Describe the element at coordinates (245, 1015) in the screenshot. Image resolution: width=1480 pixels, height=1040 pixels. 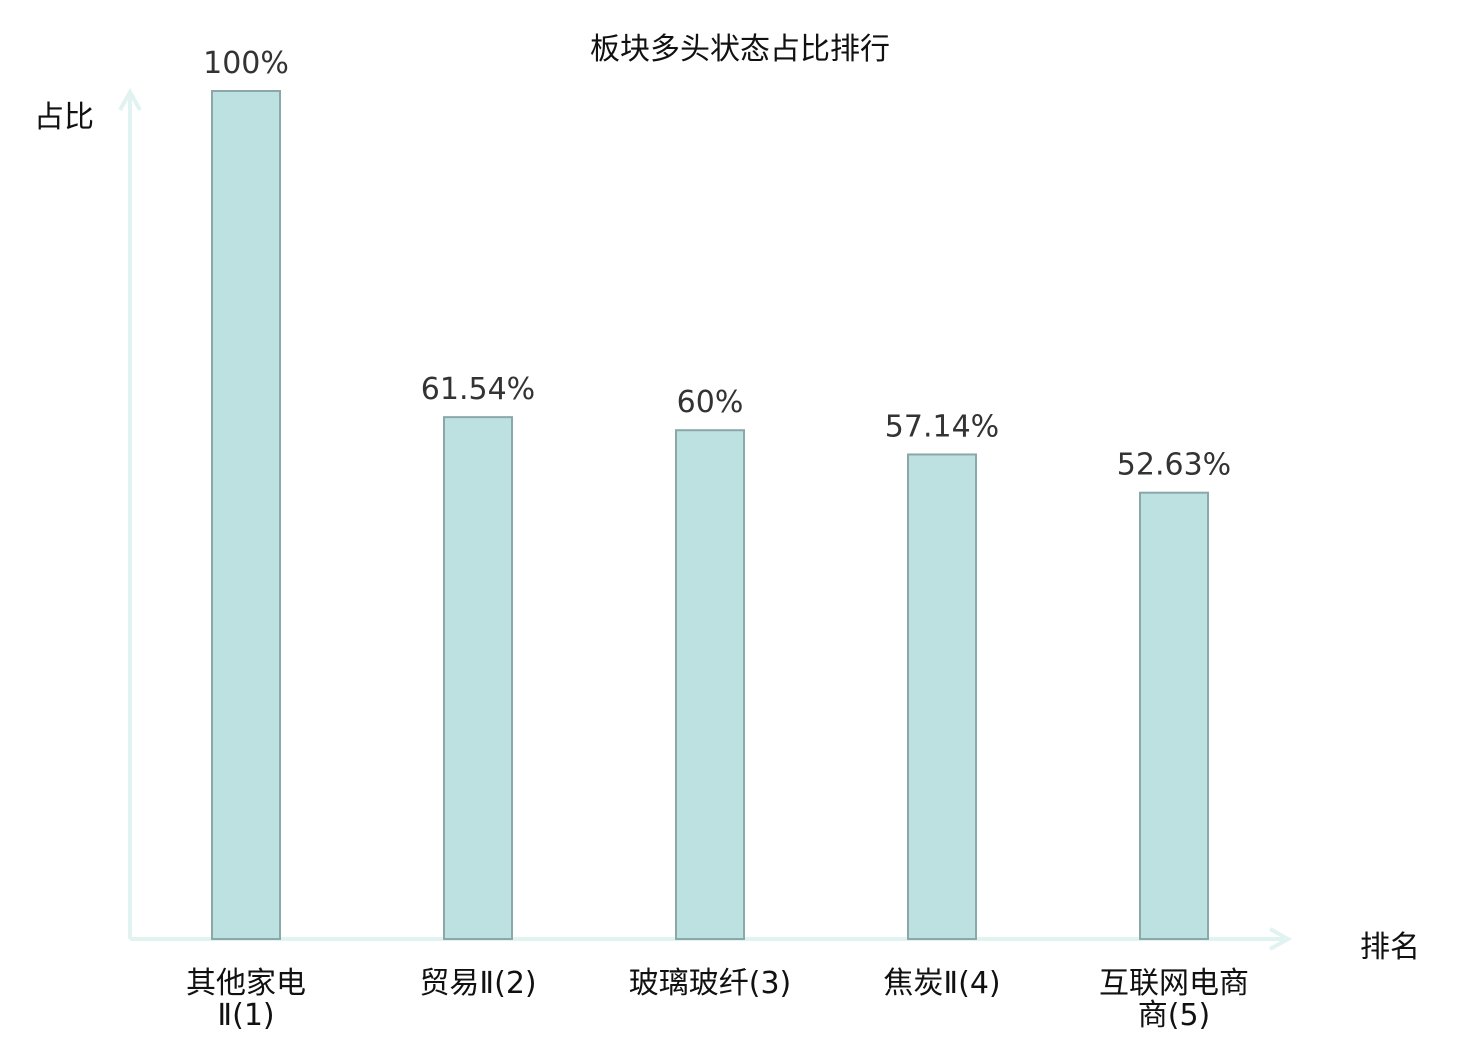
I see `category-label-1-line-2: Ⅱ(1)` at that location.